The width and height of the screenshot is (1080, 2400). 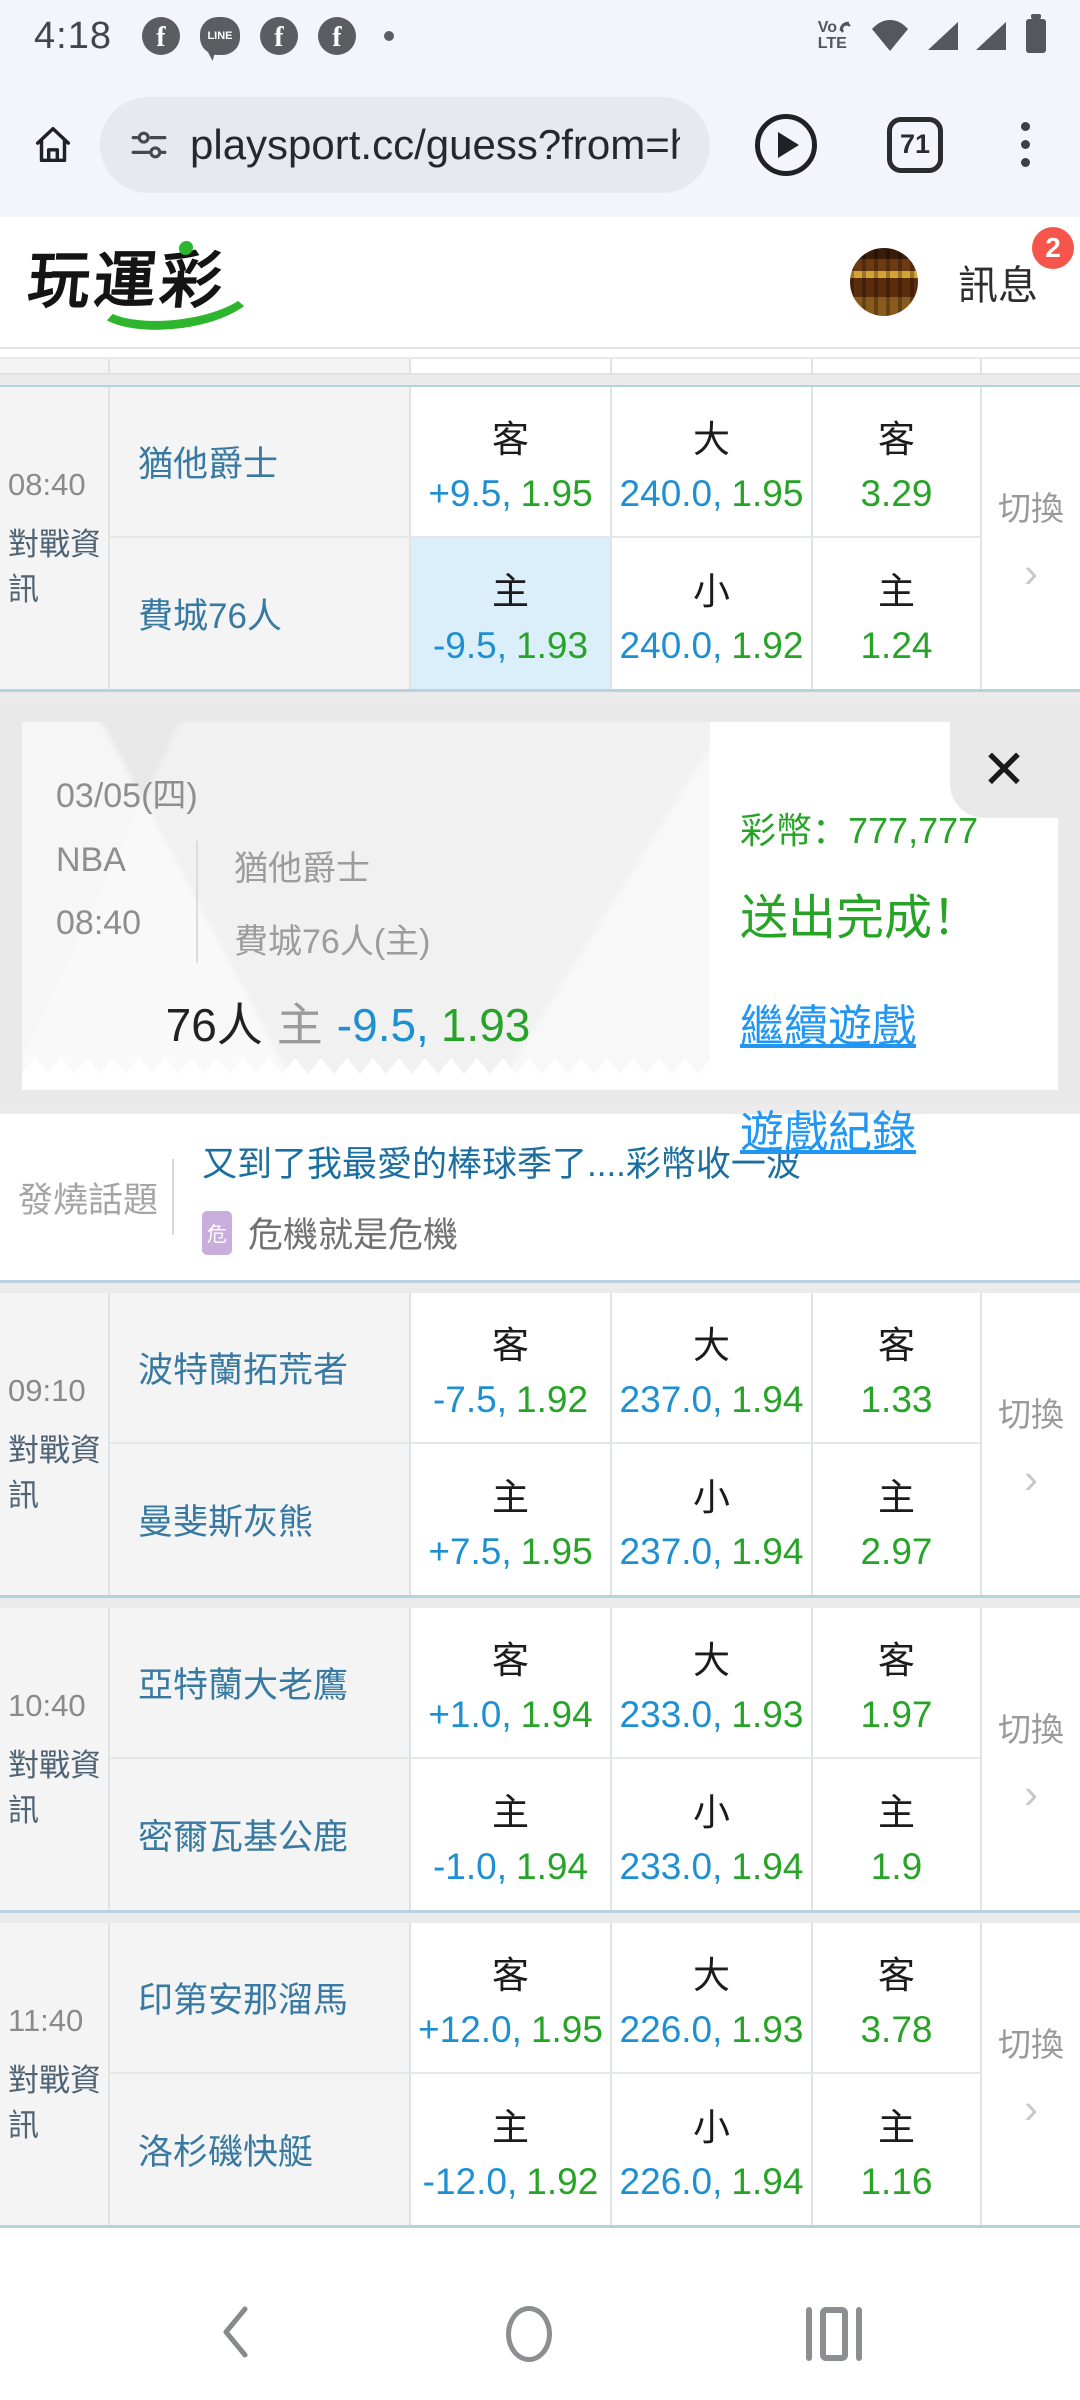 What do you see at coordinates (786, 144) in the screenshot?
I see `resume-media-button` at bounding box center [786, 144].